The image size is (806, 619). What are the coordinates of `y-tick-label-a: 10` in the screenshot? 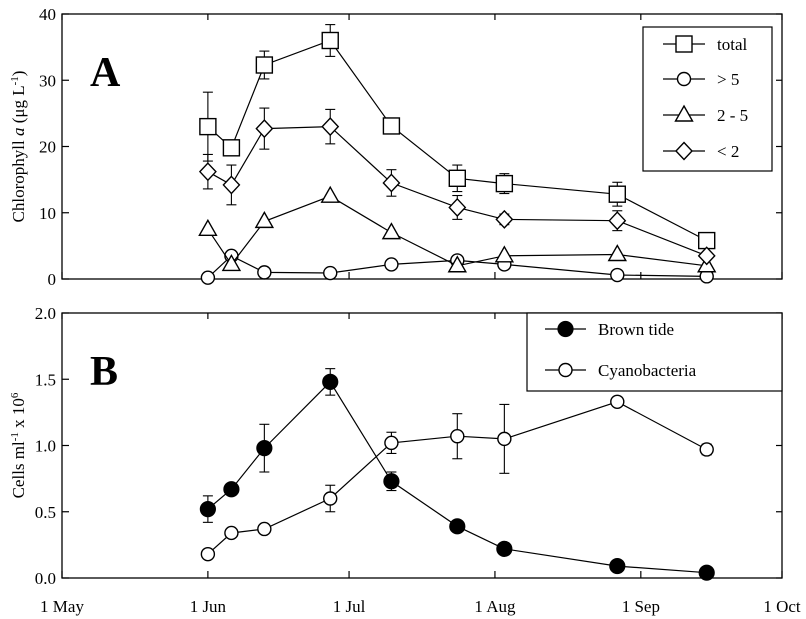 It's located at (47, 213).